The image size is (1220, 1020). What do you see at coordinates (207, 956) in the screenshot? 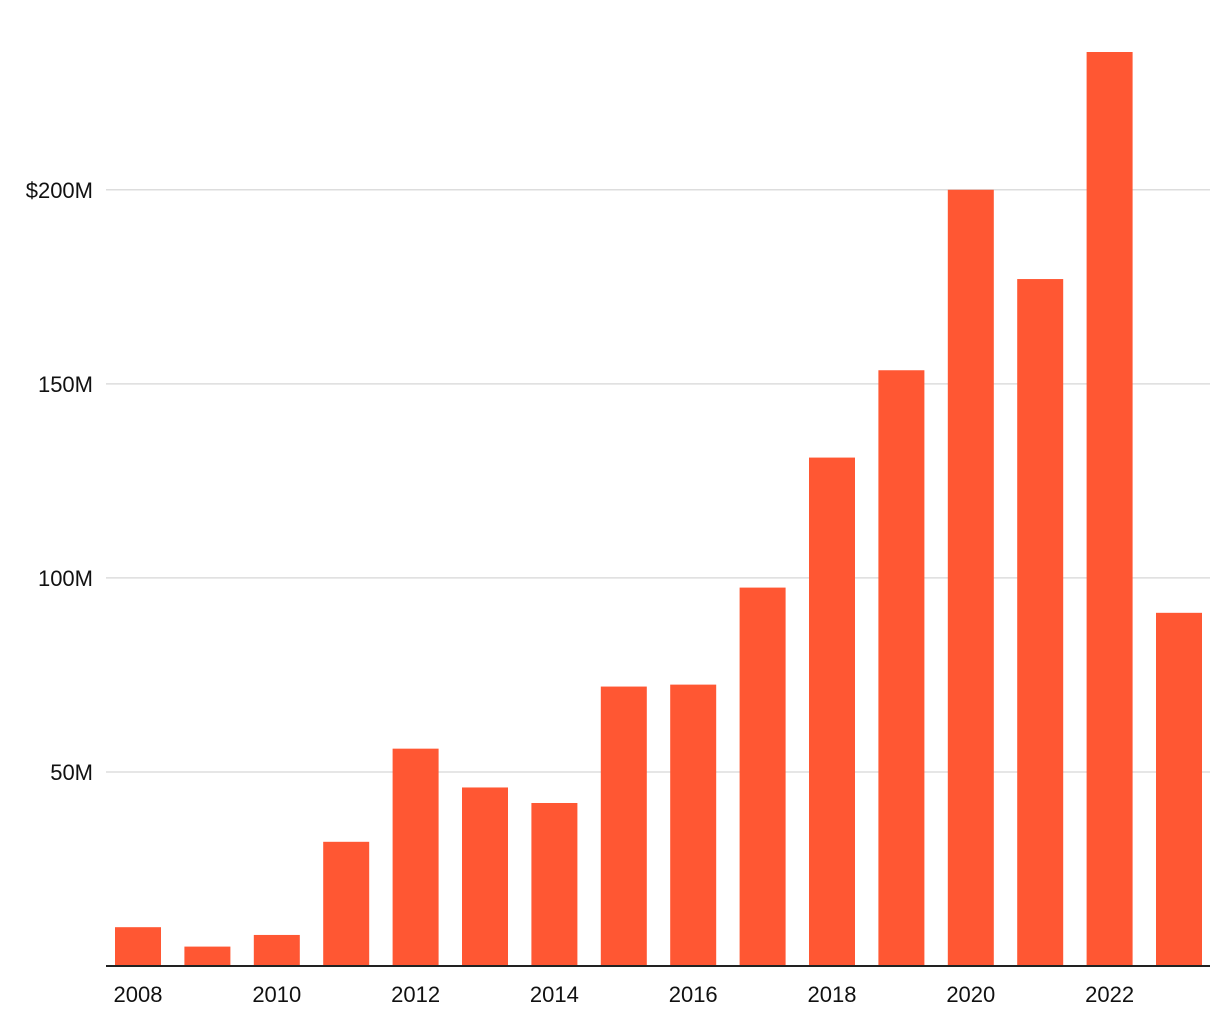
I see `bar-2009` at bounding box center [207, 956].